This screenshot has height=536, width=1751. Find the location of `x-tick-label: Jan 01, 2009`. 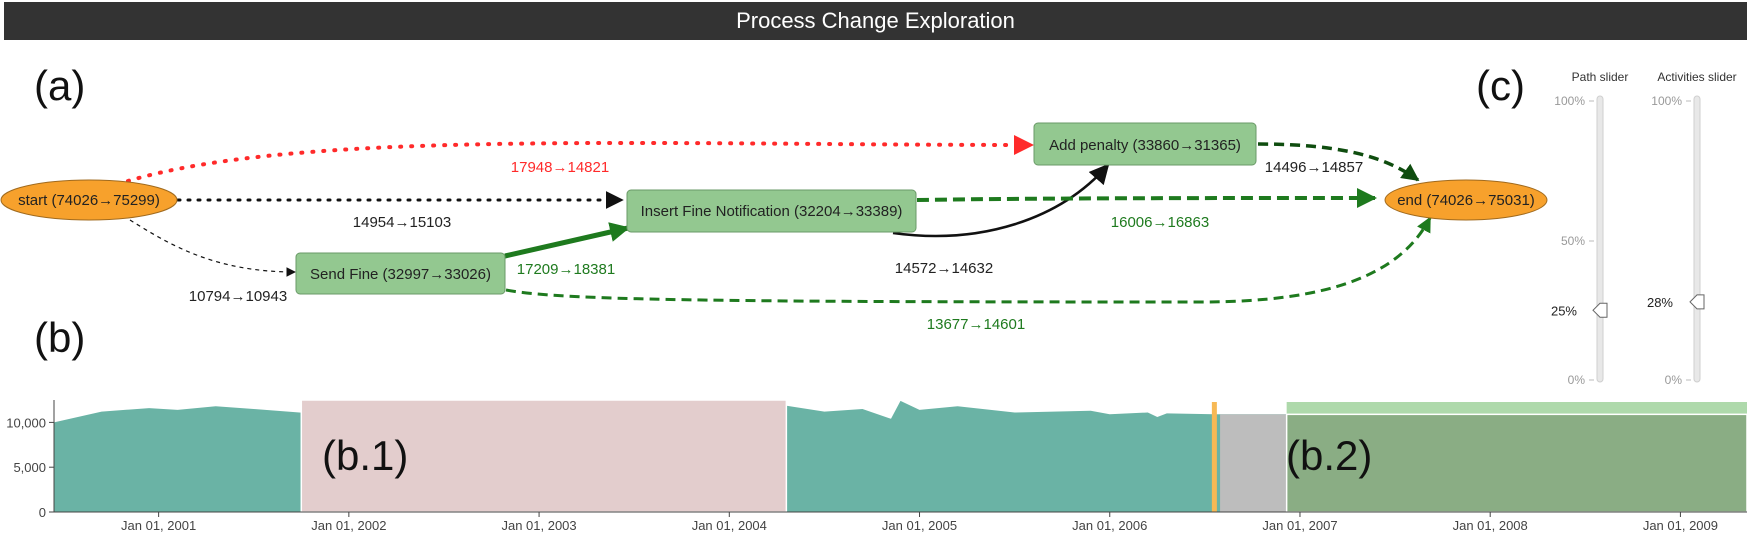

x-tick-label: Jan 01, 2009 is located at coordinates (1680, 525).